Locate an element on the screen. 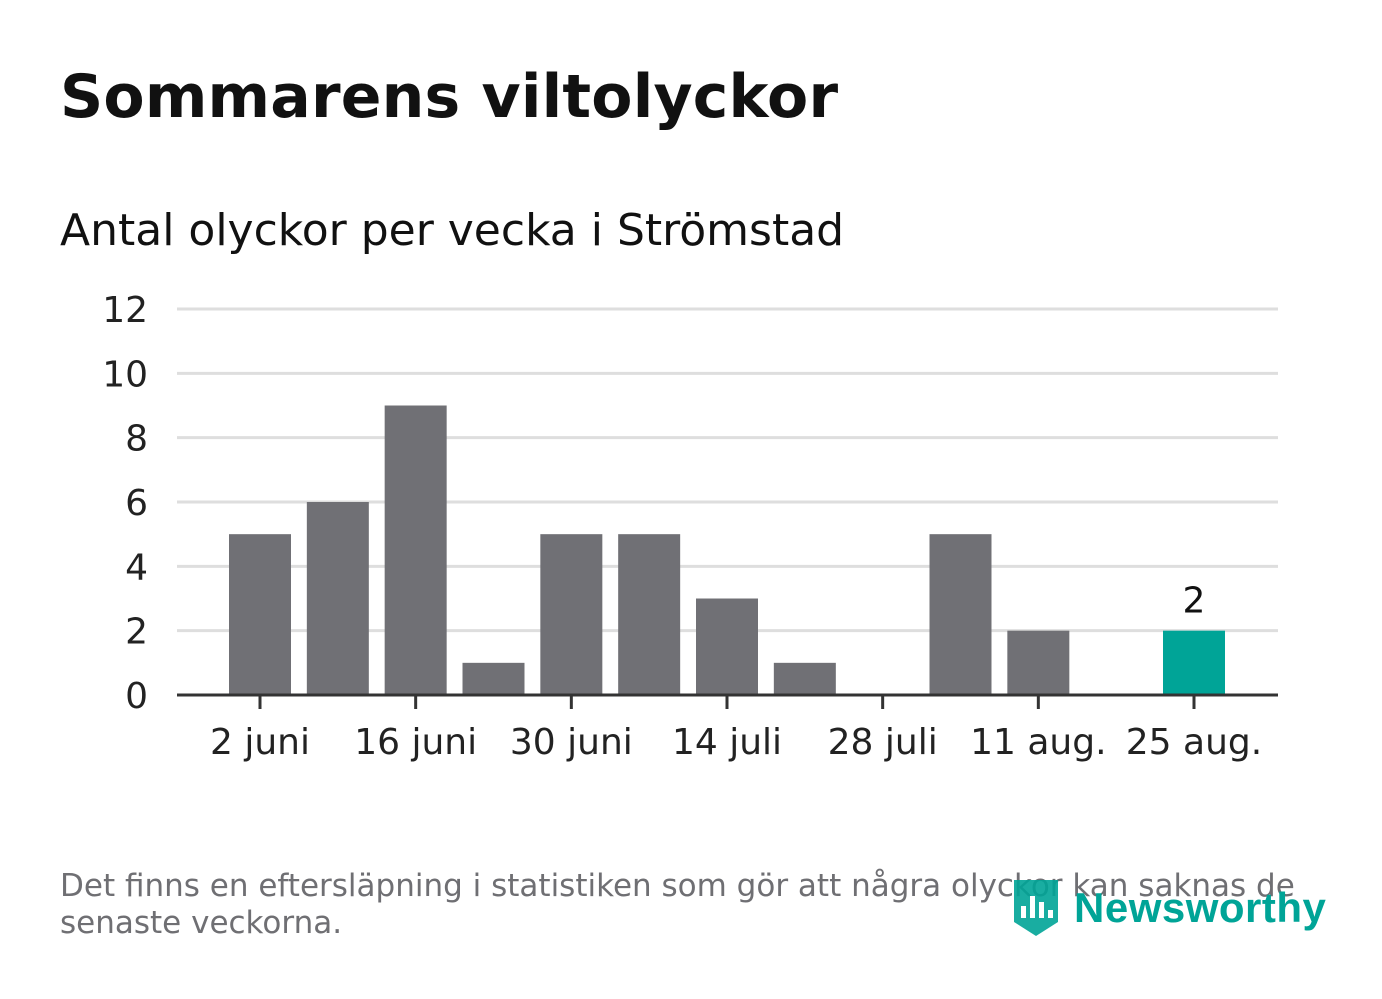 Image resolution: width=1382 pixels, height=999 pixels. data-label: 2 is located at coordinates (1194, 601).